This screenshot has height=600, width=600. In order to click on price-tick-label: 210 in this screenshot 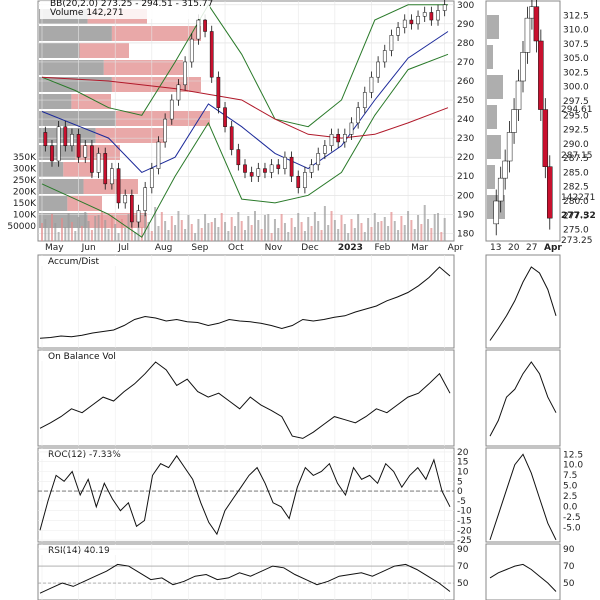, I will do `click(465, 177)`.